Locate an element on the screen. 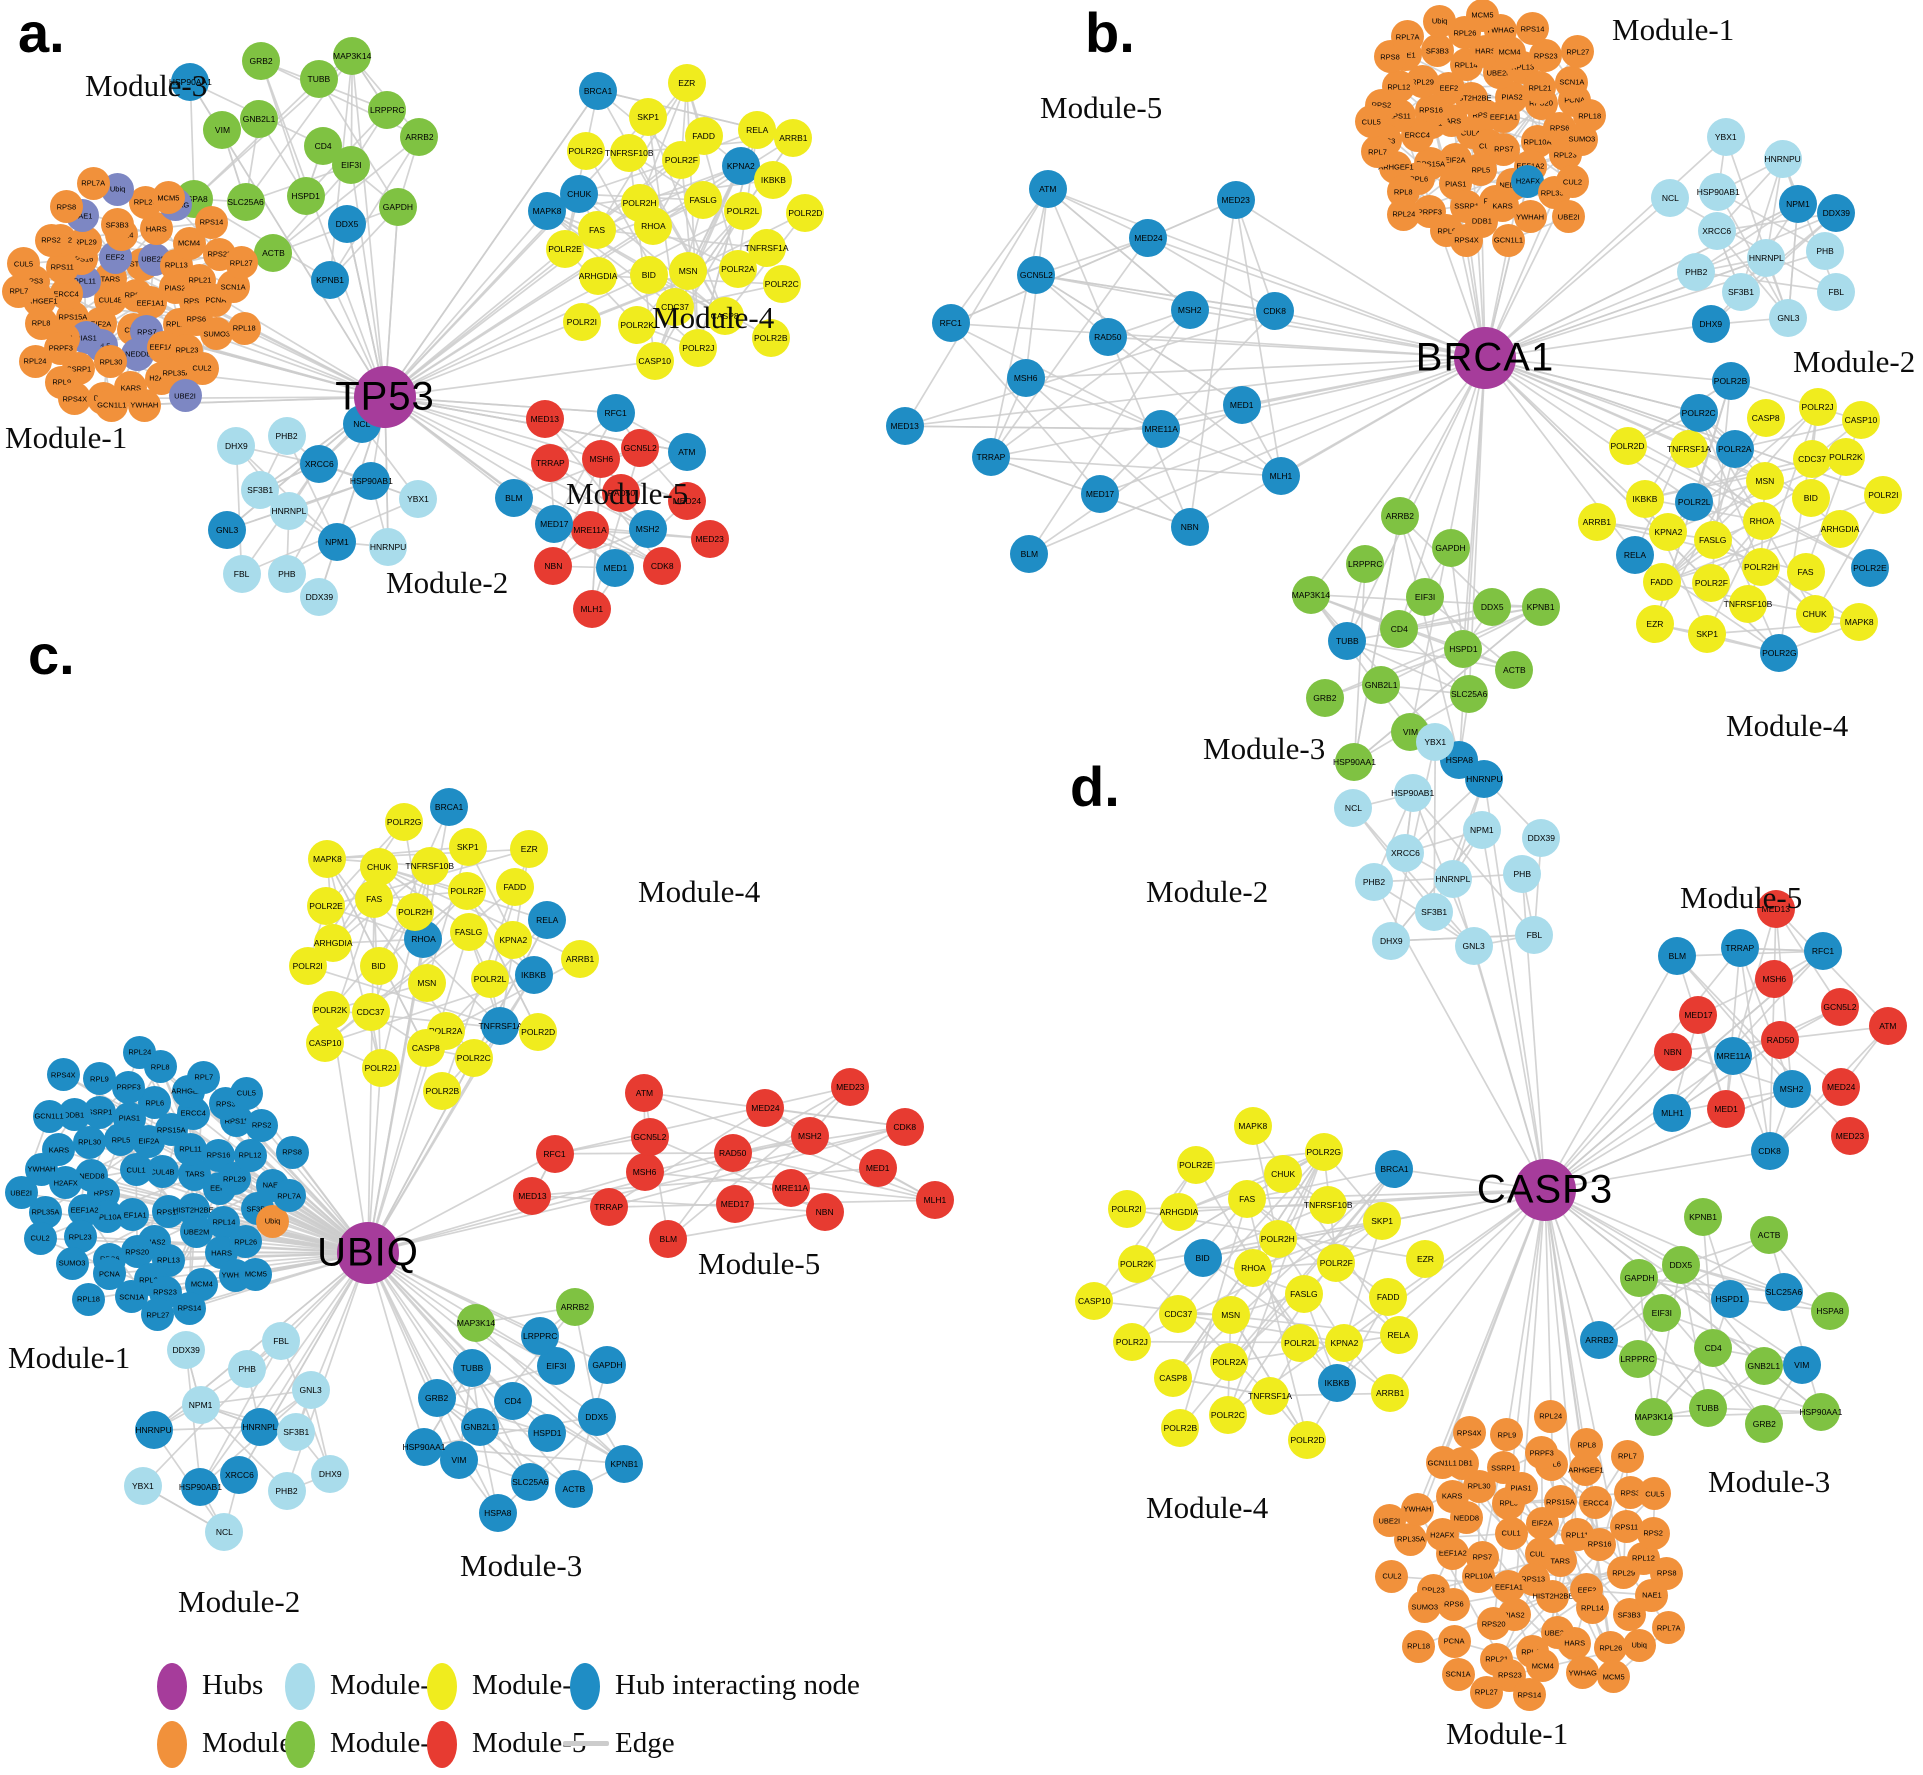 This screenshot has width=1923, height=1775. node-MED13: MED13 is located at coordinates (532, 1195).